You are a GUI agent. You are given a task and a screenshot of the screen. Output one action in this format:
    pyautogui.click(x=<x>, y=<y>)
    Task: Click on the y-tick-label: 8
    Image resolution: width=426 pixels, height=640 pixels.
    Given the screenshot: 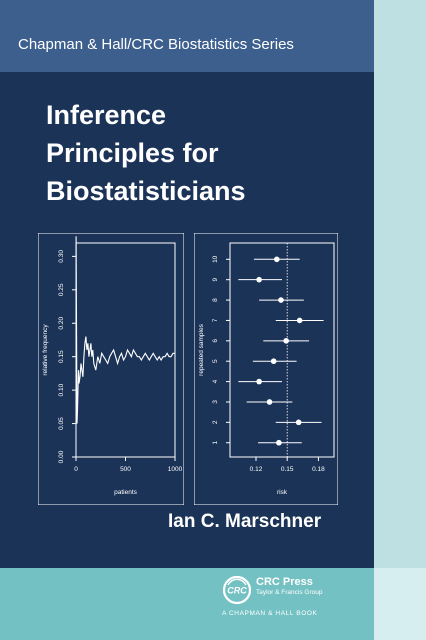 What is the action you would take?
    pyautogui.click(x=215, y=300)
    